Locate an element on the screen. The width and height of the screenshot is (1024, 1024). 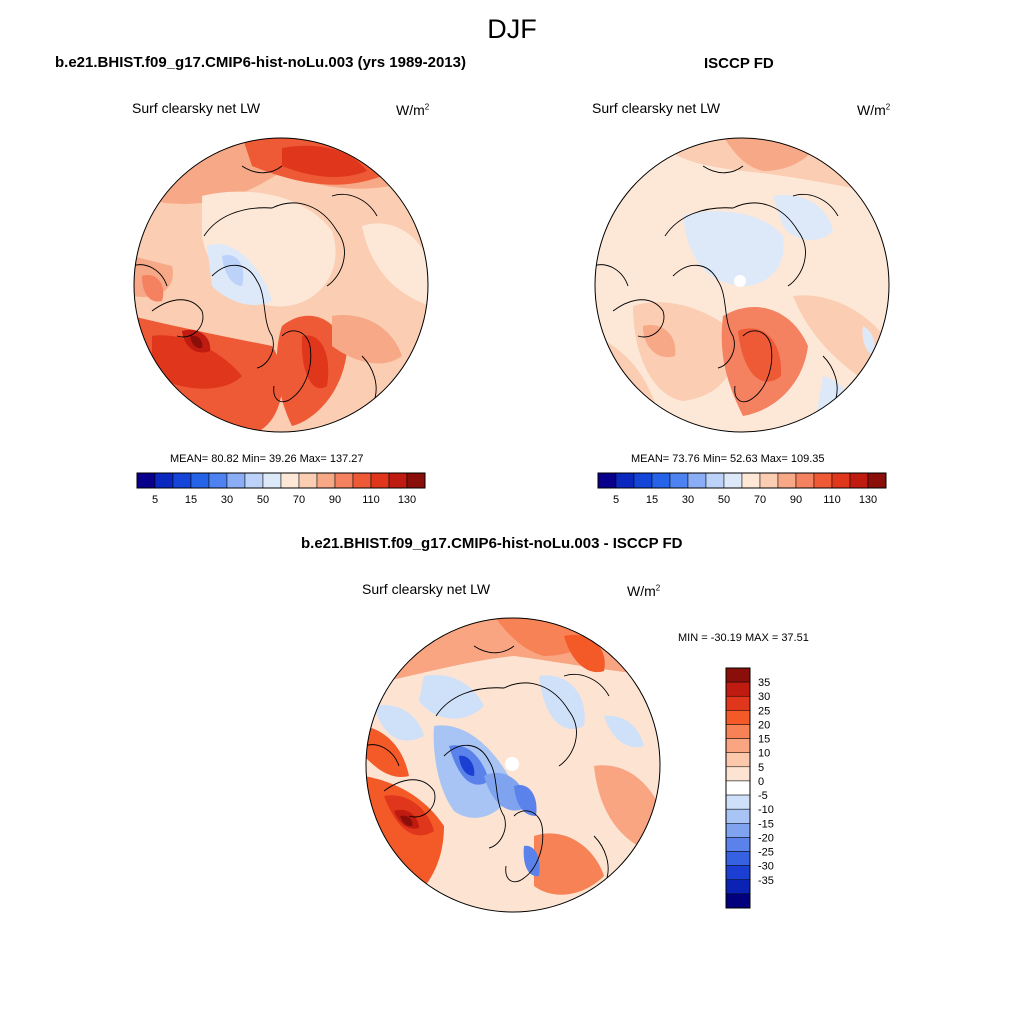
panel-1-colorbar-tick-label: 5 is located at coordinates (155, 500).